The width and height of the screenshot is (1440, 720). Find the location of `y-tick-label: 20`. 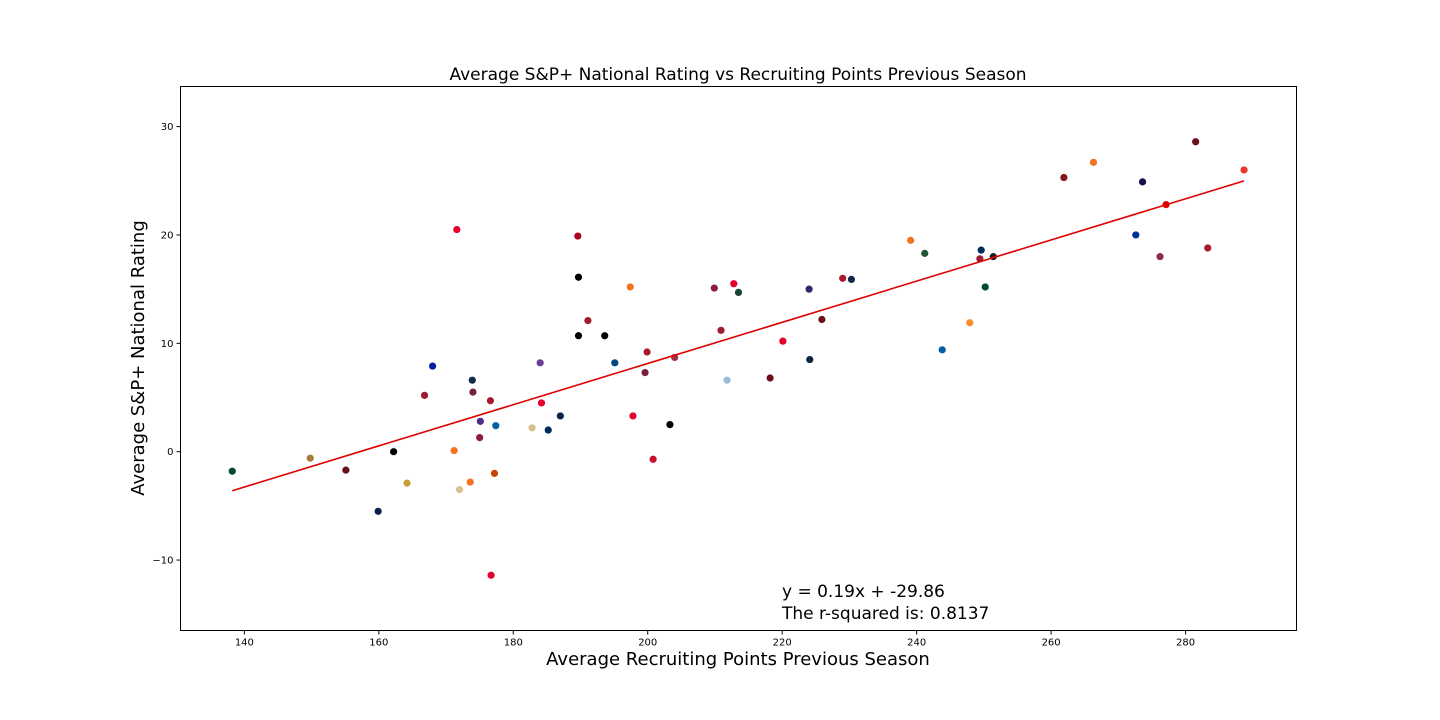

y-tick-label: 20 is located at coordinates (167, 235).